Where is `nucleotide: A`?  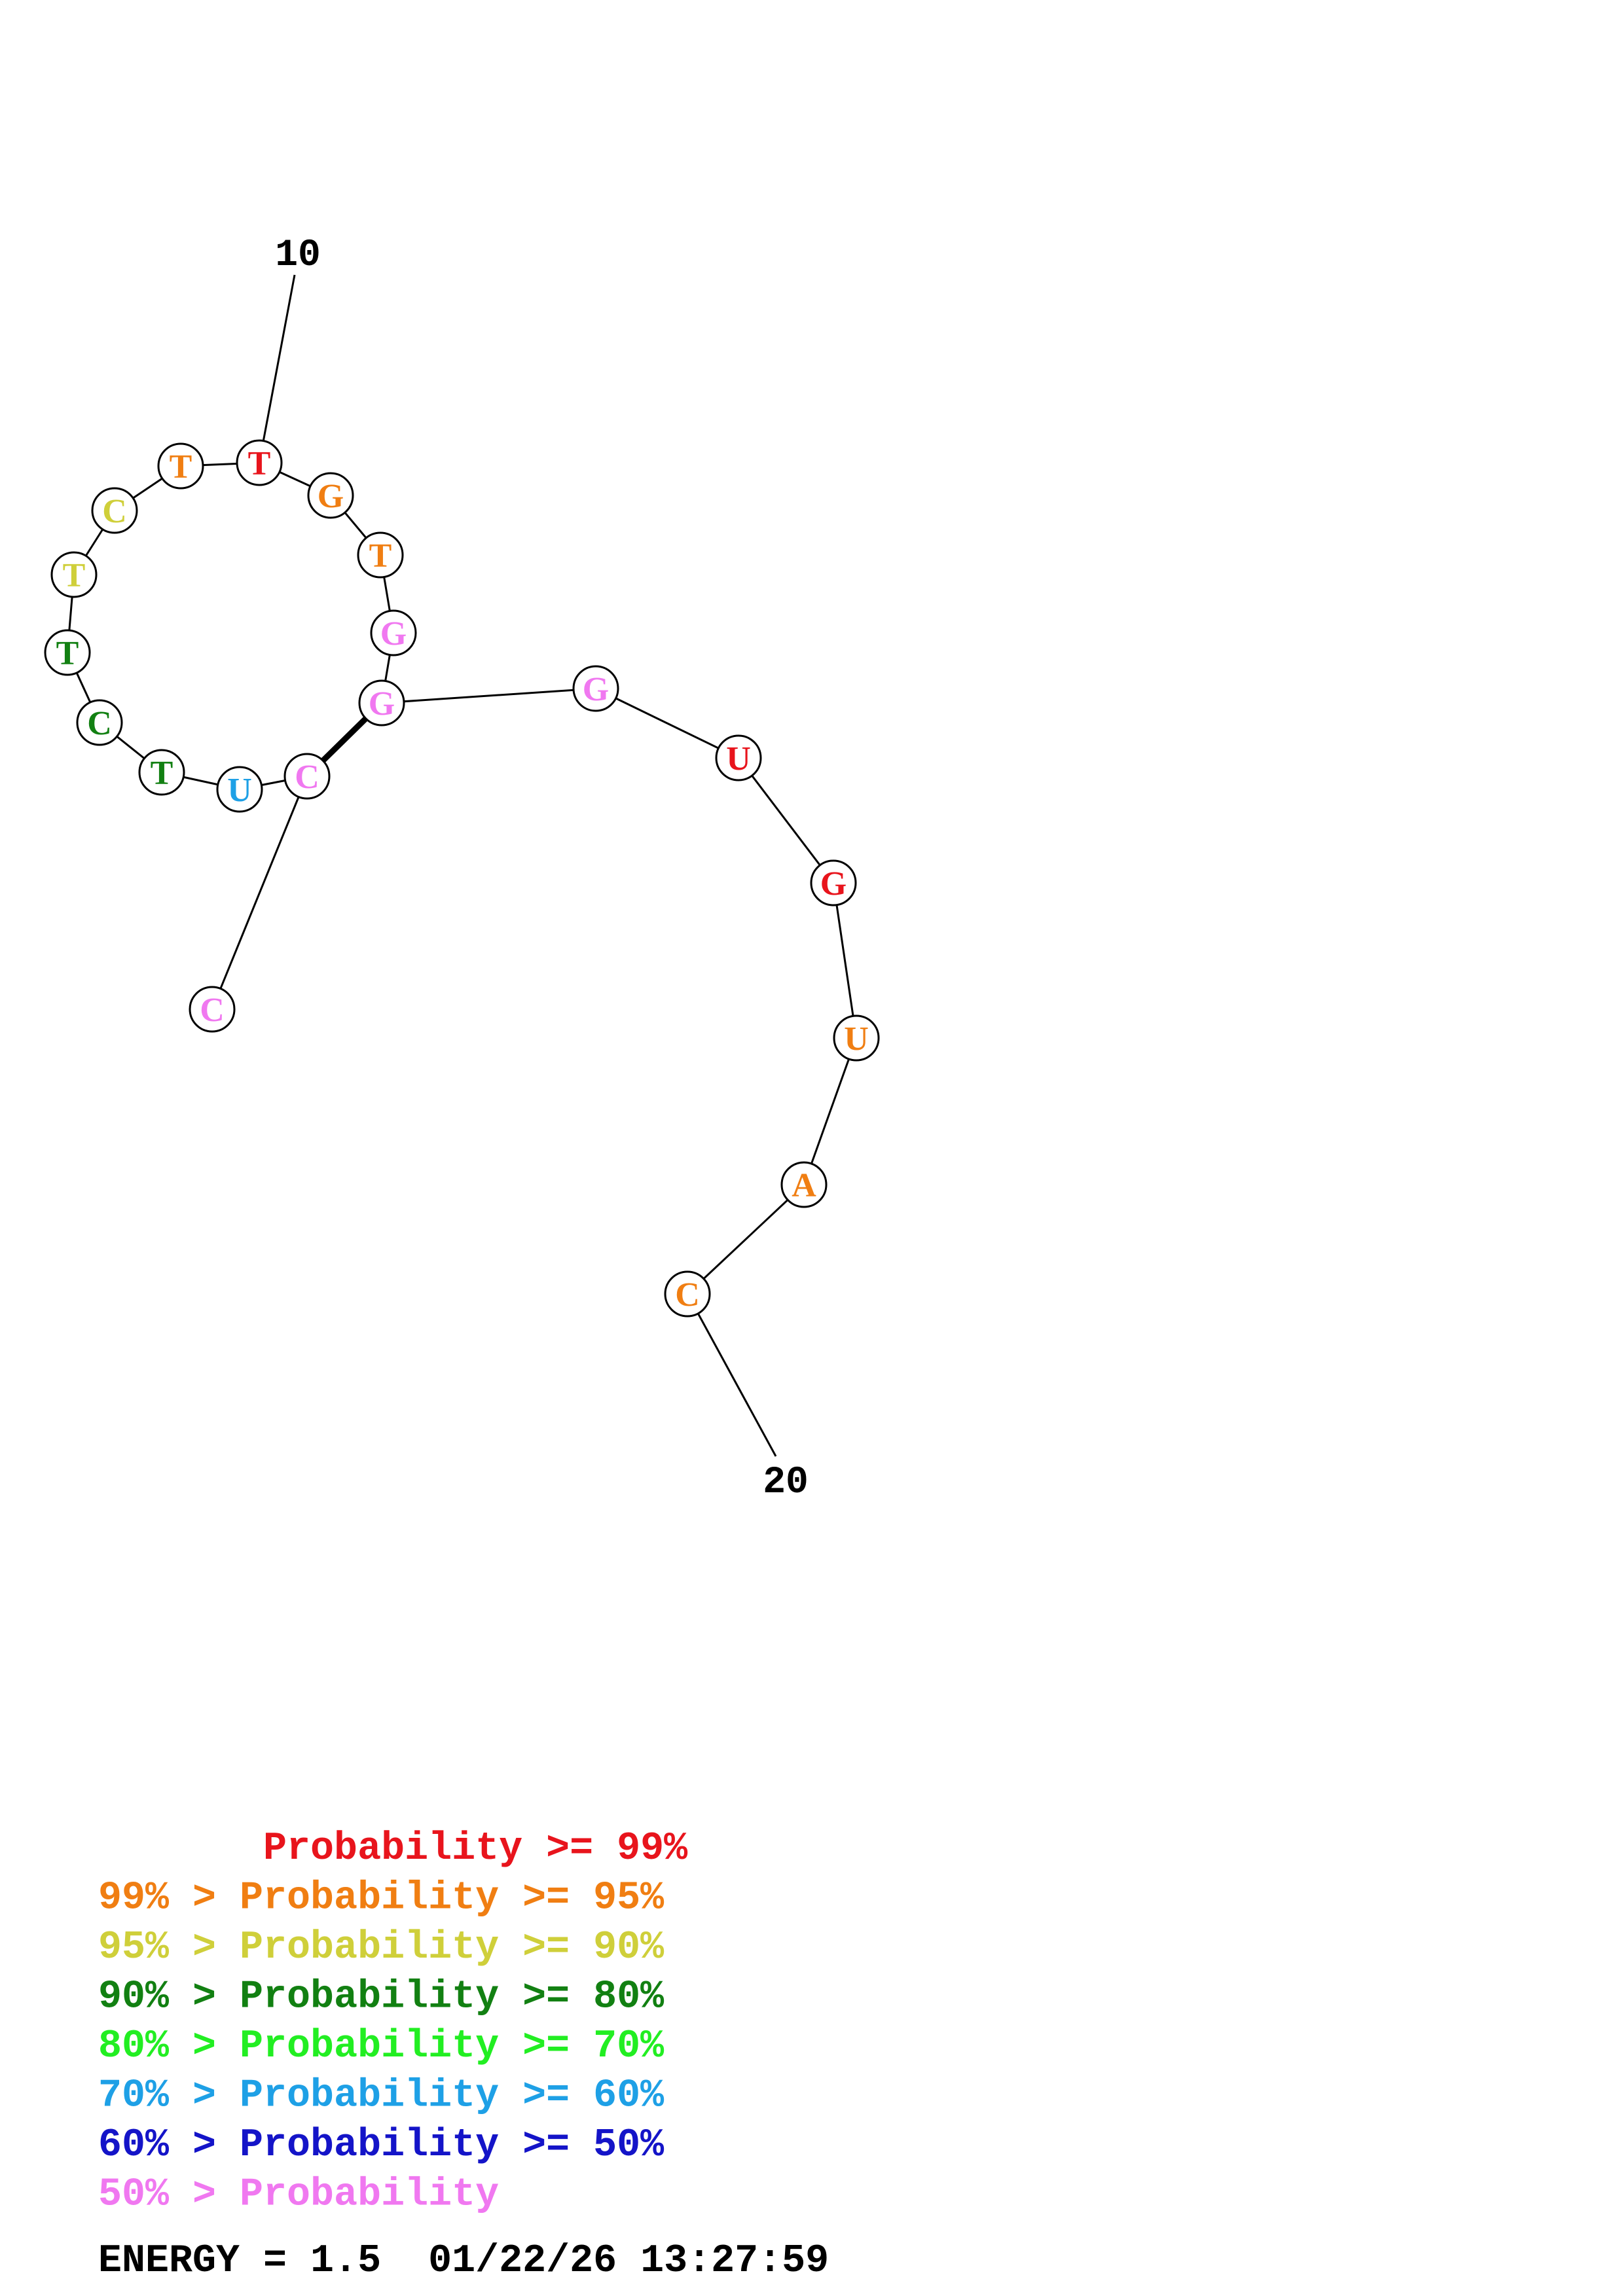
nucleotide: A is located at coordinates (804, 1184).